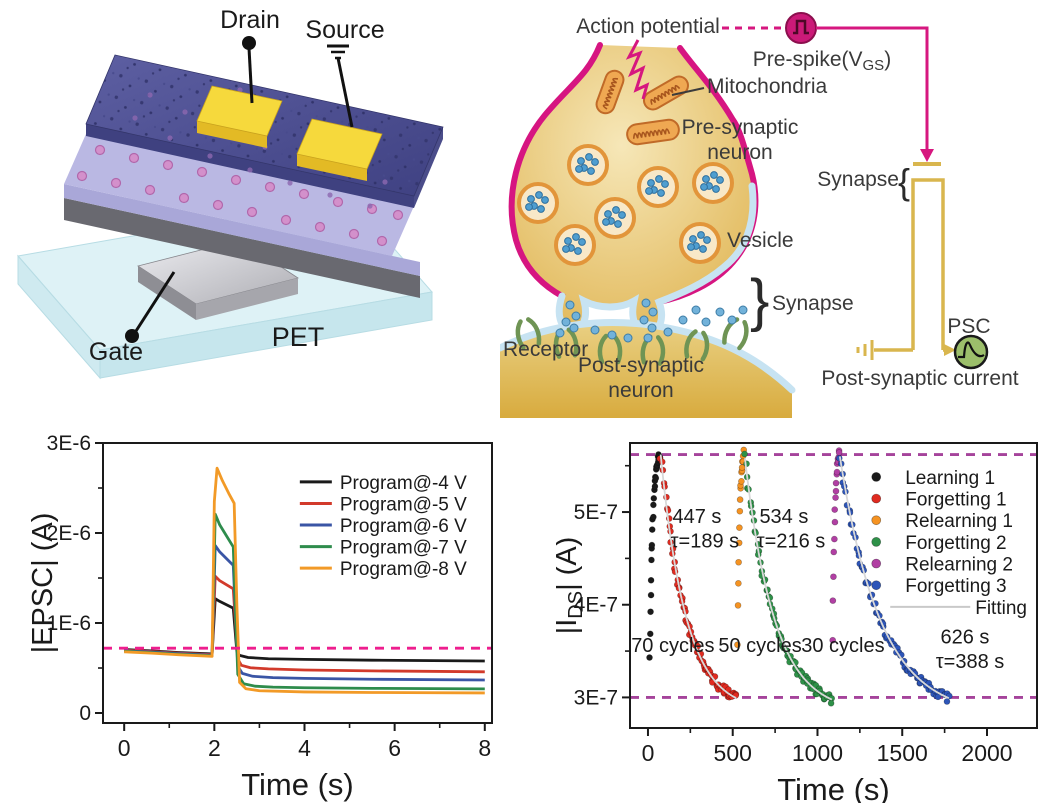  What do you see at coordinates (822, 61) in the screenshot?
I see `pre-spike-label: Pre-spike(VGS)` at bounding box center [822, 61].